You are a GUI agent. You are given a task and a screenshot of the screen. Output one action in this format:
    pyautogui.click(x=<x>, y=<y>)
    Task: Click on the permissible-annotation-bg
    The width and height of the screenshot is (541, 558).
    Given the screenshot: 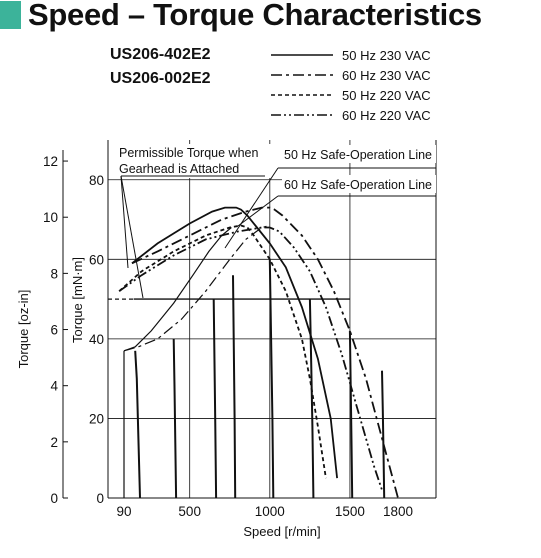 What is the action you would take?
    pyautogui.click(x=194, y=161)
    